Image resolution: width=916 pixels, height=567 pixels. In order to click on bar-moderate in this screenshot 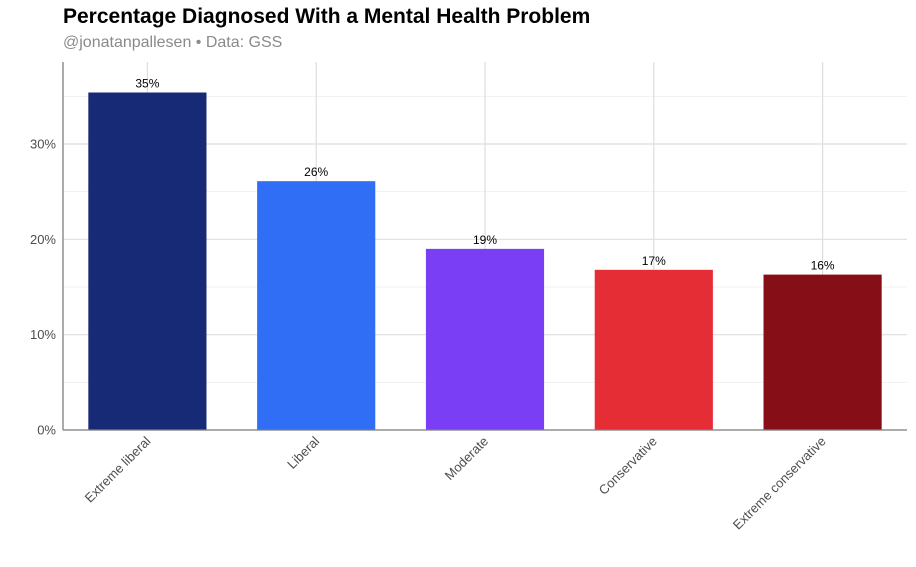, I will do `click(485, 339)`.